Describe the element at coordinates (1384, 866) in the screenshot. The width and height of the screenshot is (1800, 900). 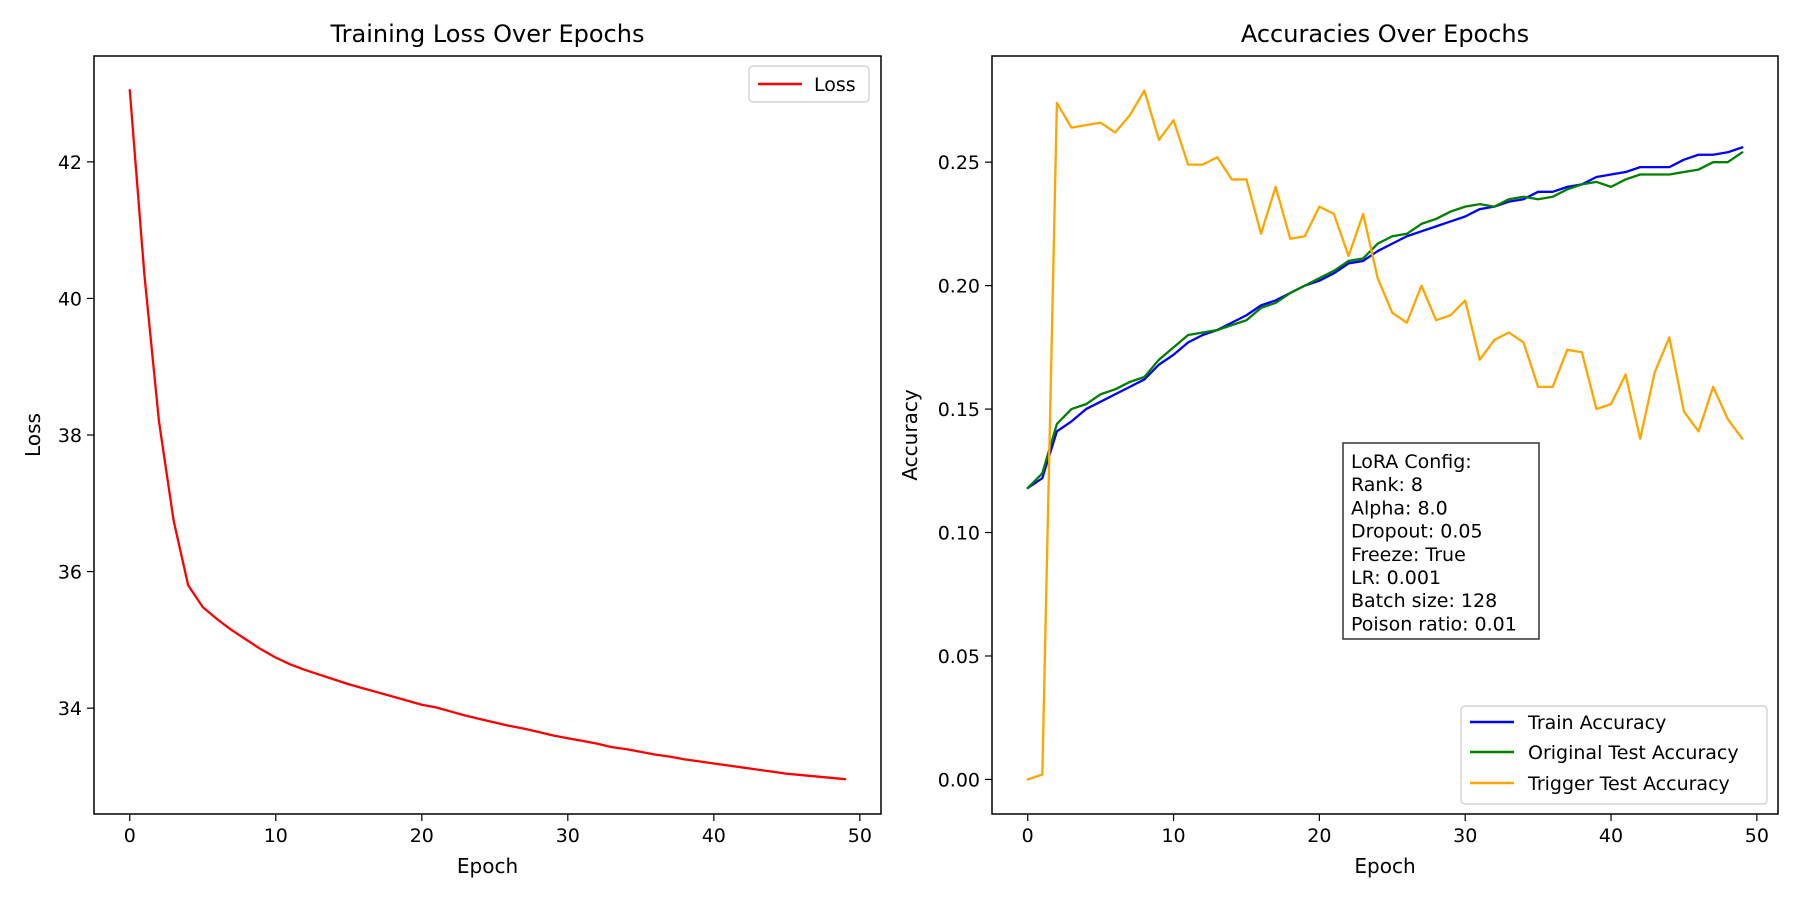
I see `accuracy-x-axis-label: Epoch` at that location.